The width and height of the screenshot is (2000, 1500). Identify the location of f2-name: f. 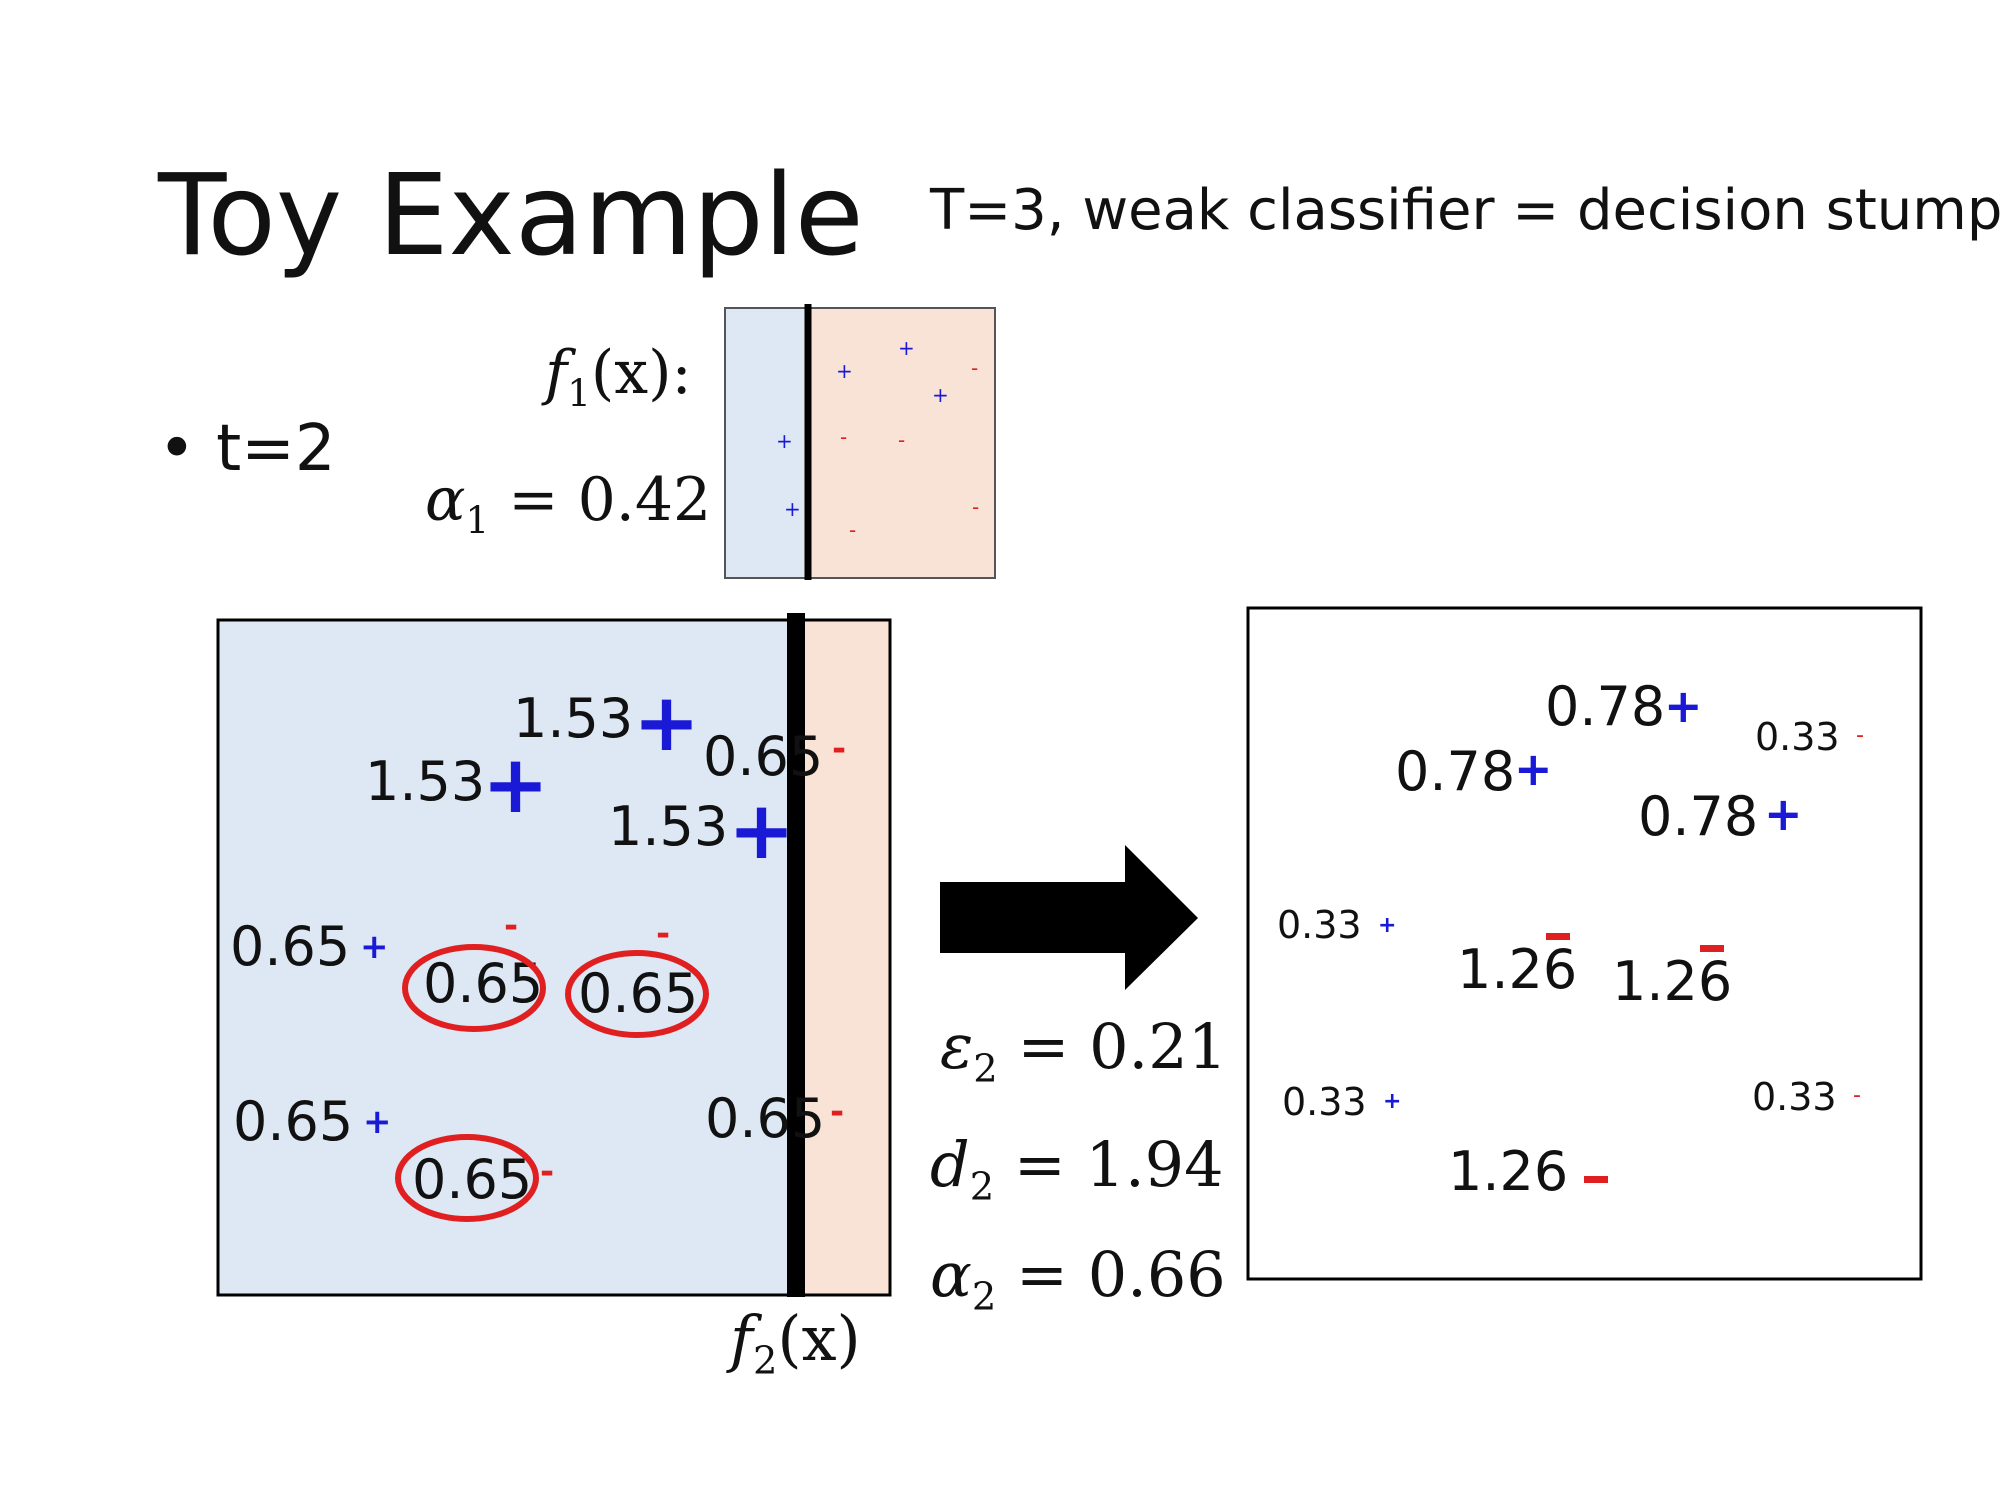
(741, 1338).